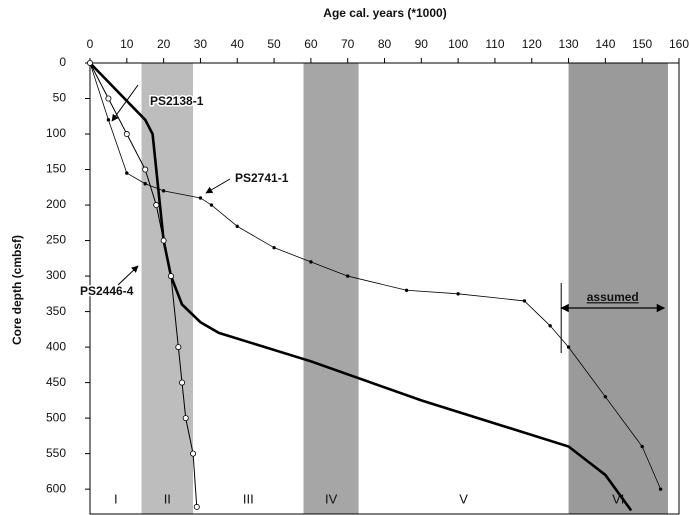 Image resolution: width=689 pixels, height=515 pixels. I want to click on y-tick-label: 150, so click(56, 169).